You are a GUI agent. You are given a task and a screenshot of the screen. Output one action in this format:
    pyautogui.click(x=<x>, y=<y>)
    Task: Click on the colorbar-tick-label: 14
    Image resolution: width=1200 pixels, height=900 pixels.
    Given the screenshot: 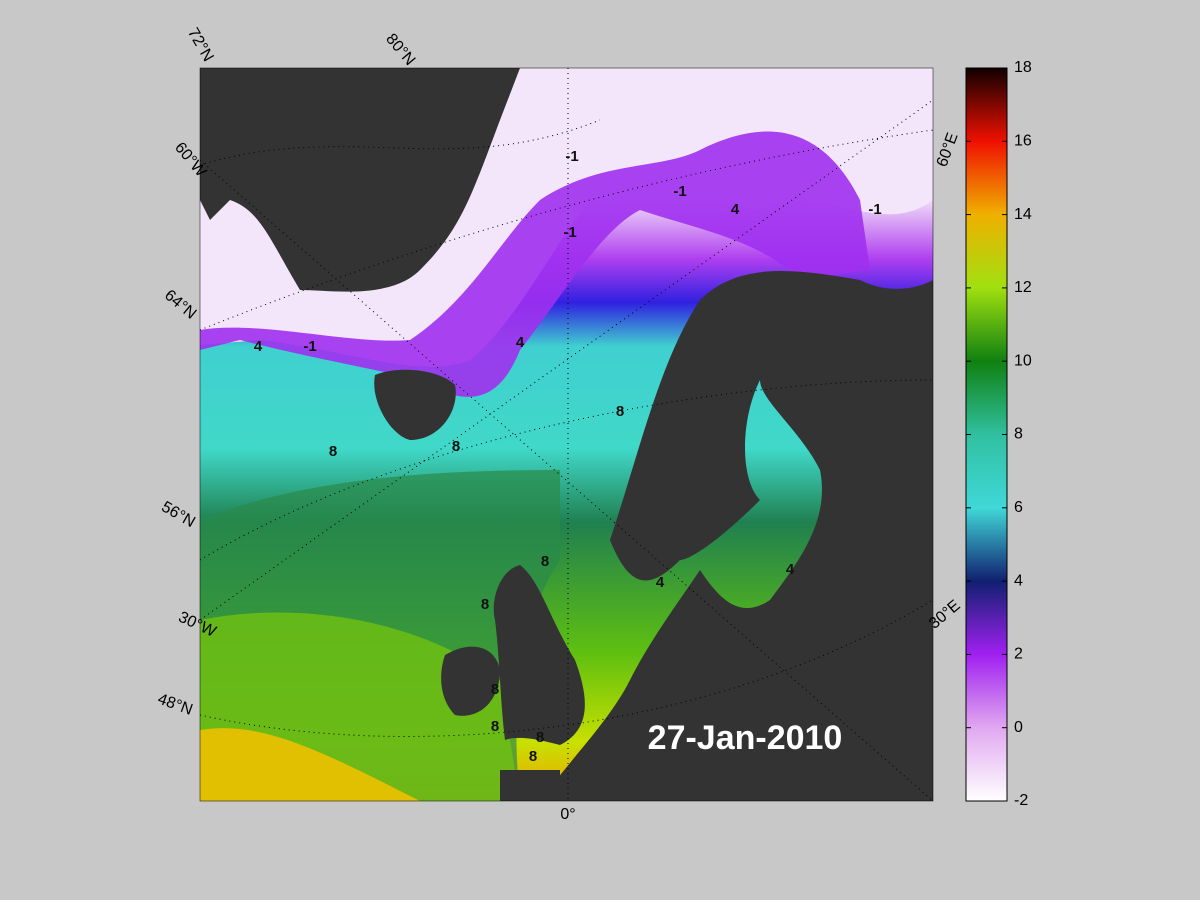 What is the action you would take?
    pyautogui.click(x=1023, y=214)
    